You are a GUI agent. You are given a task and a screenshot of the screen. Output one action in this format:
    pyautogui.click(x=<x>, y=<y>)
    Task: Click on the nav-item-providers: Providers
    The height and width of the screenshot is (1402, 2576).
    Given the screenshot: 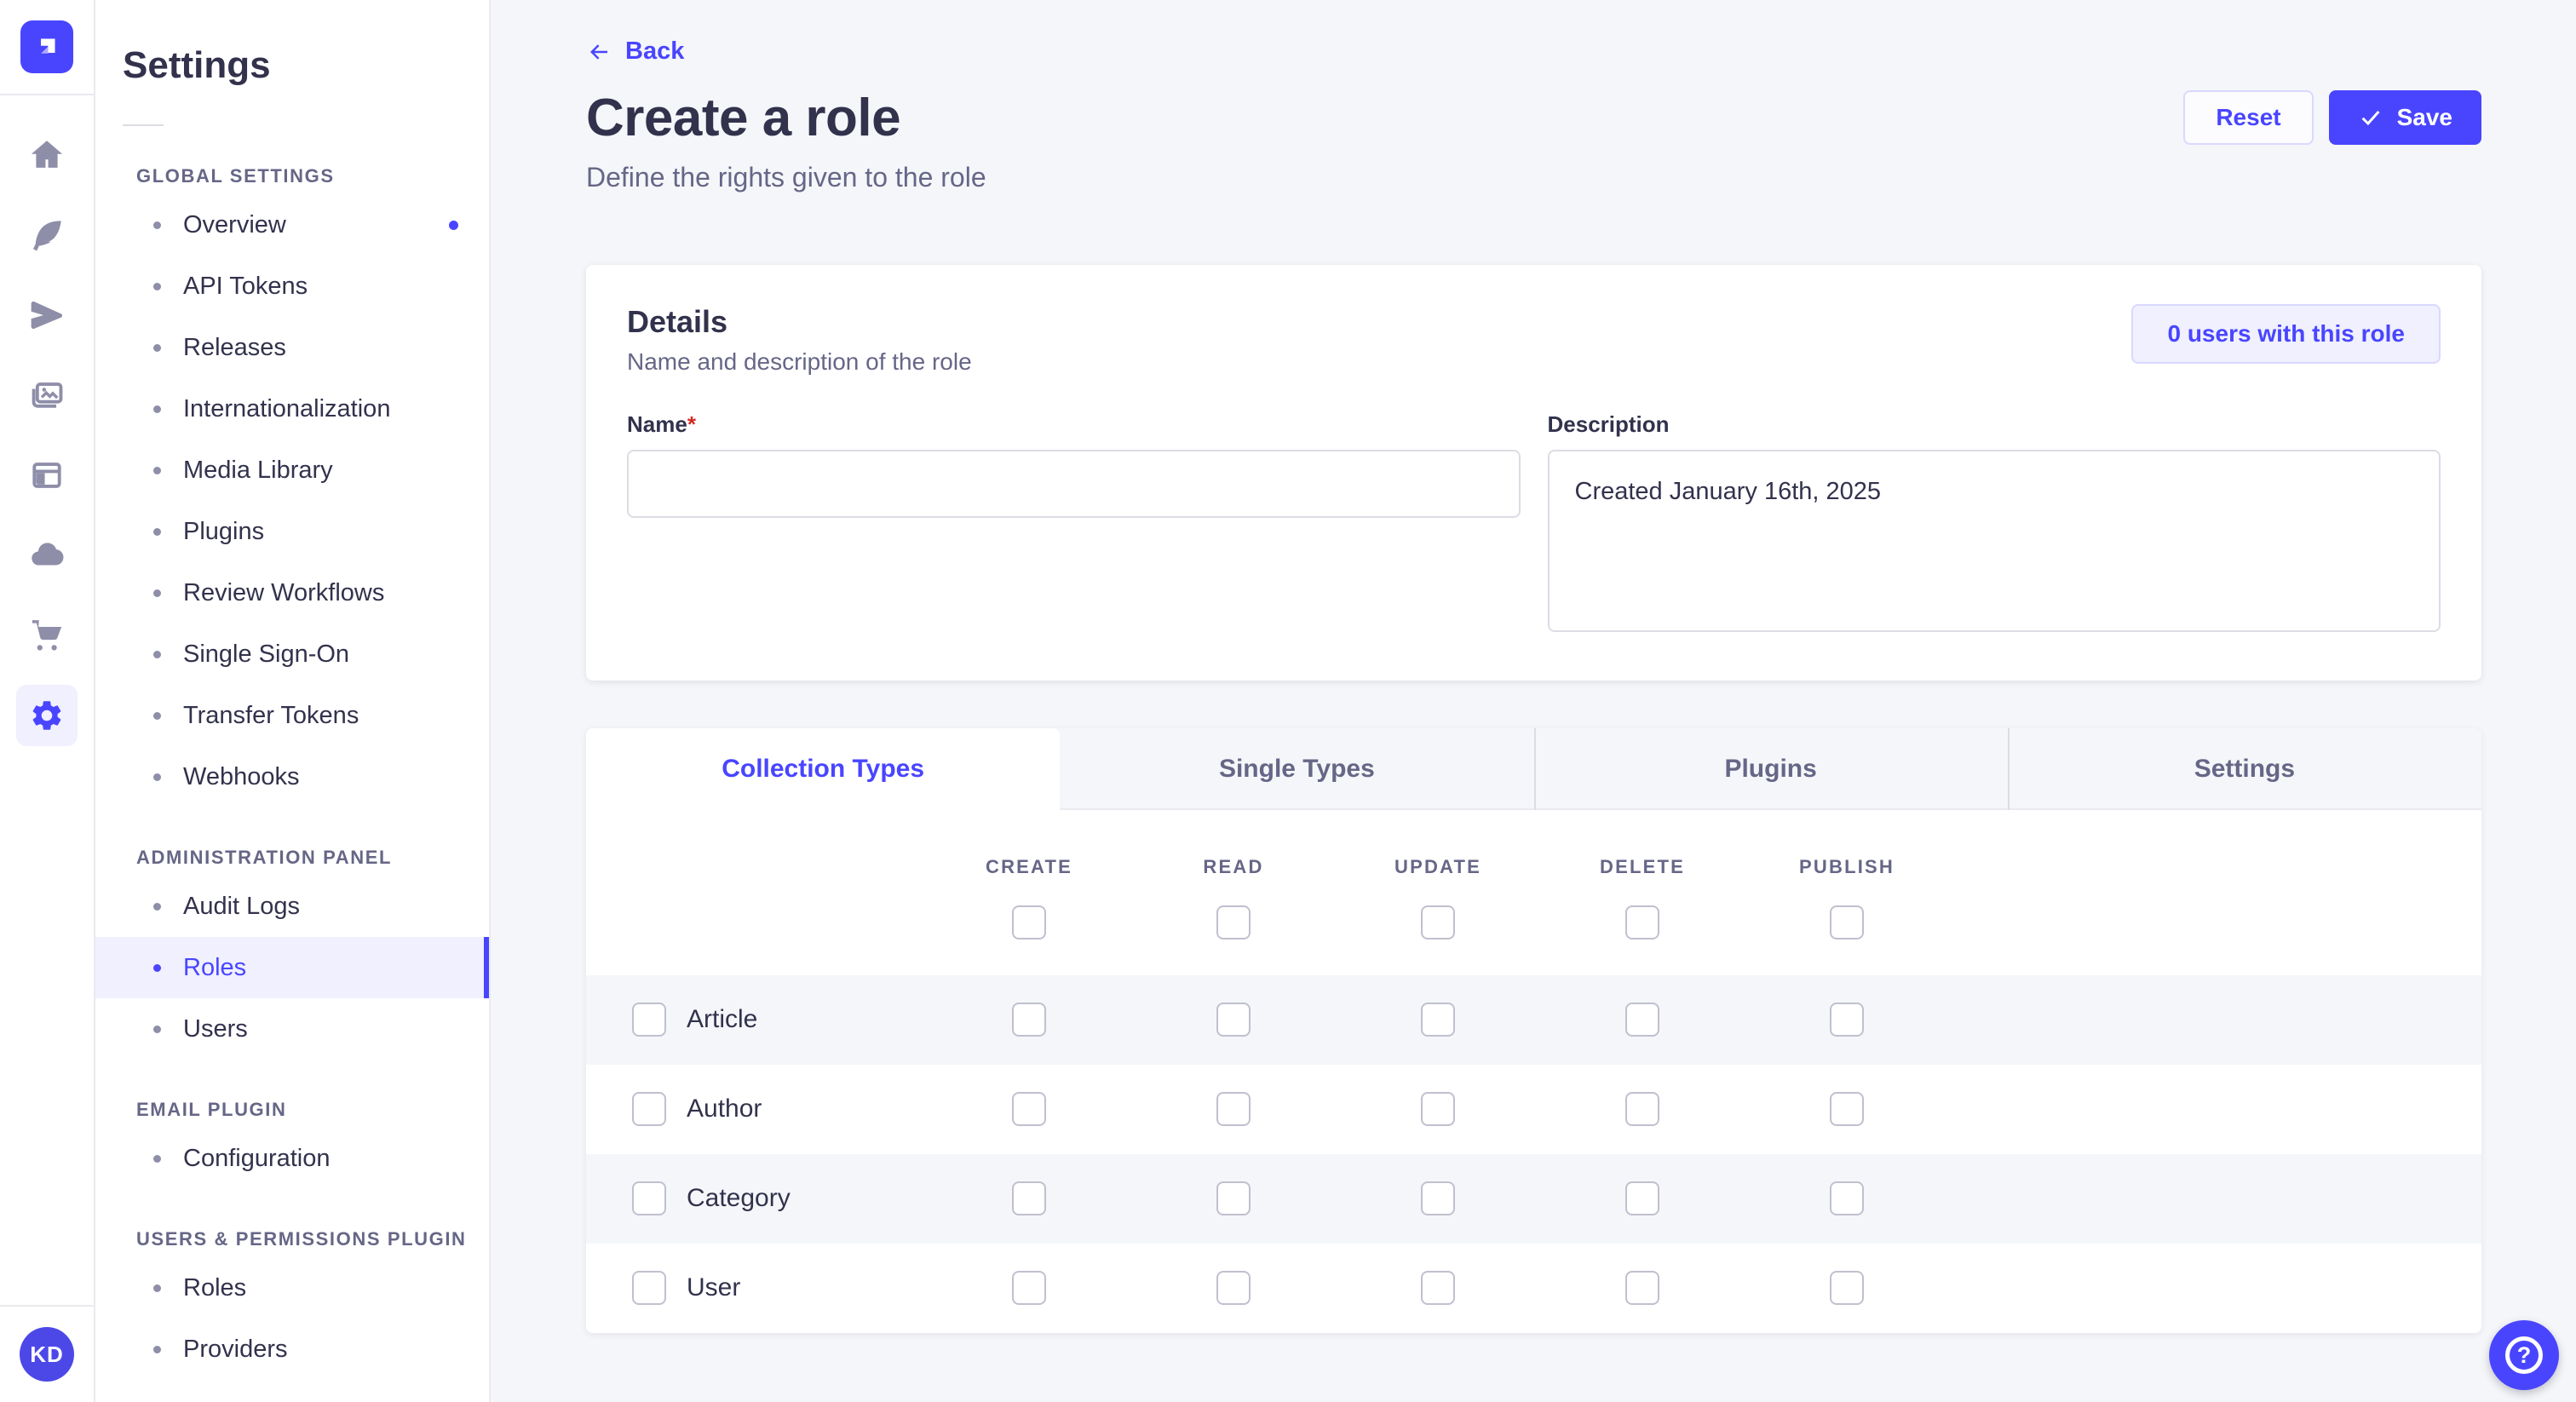 What is the action you would take?
    pyautogui.click(x=292, y=1349)
    